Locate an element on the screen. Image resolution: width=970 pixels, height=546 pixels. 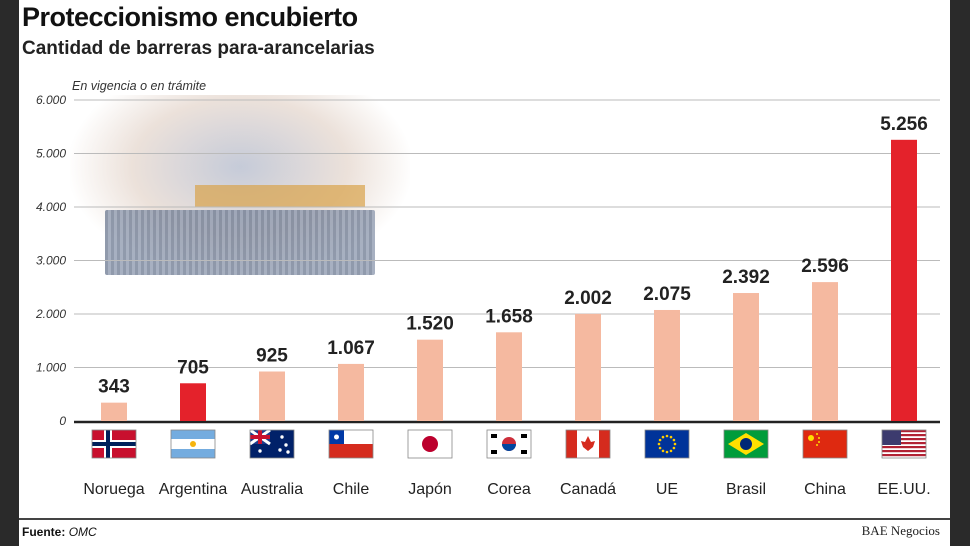
bar-australia is located at coordinates (272, 396).